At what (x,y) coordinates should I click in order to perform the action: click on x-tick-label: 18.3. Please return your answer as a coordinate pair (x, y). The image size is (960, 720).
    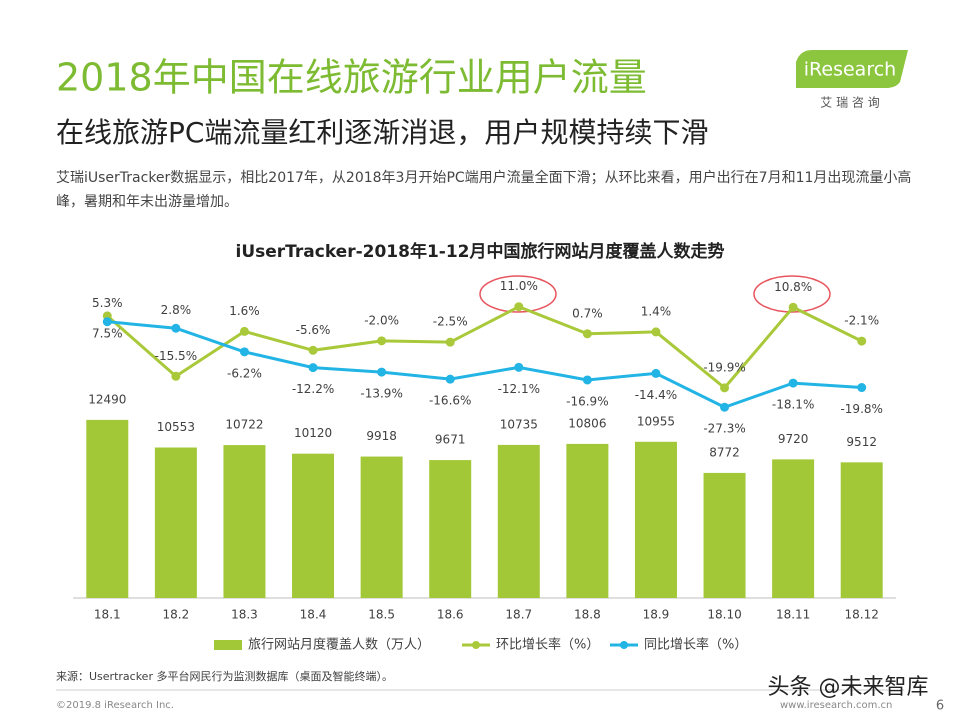
    Looking at the image, I should click on (244, 615).